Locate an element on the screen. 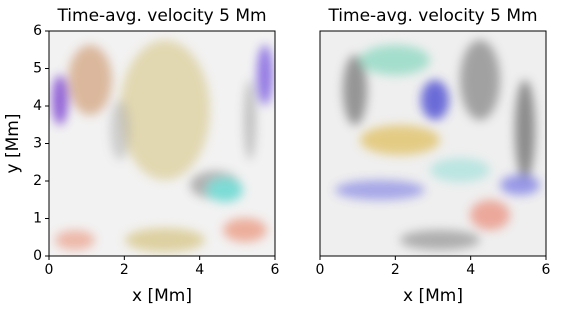 This screenshot has height=317, width=562. y-tick-label: 5 is located at coordinates (37, 69).